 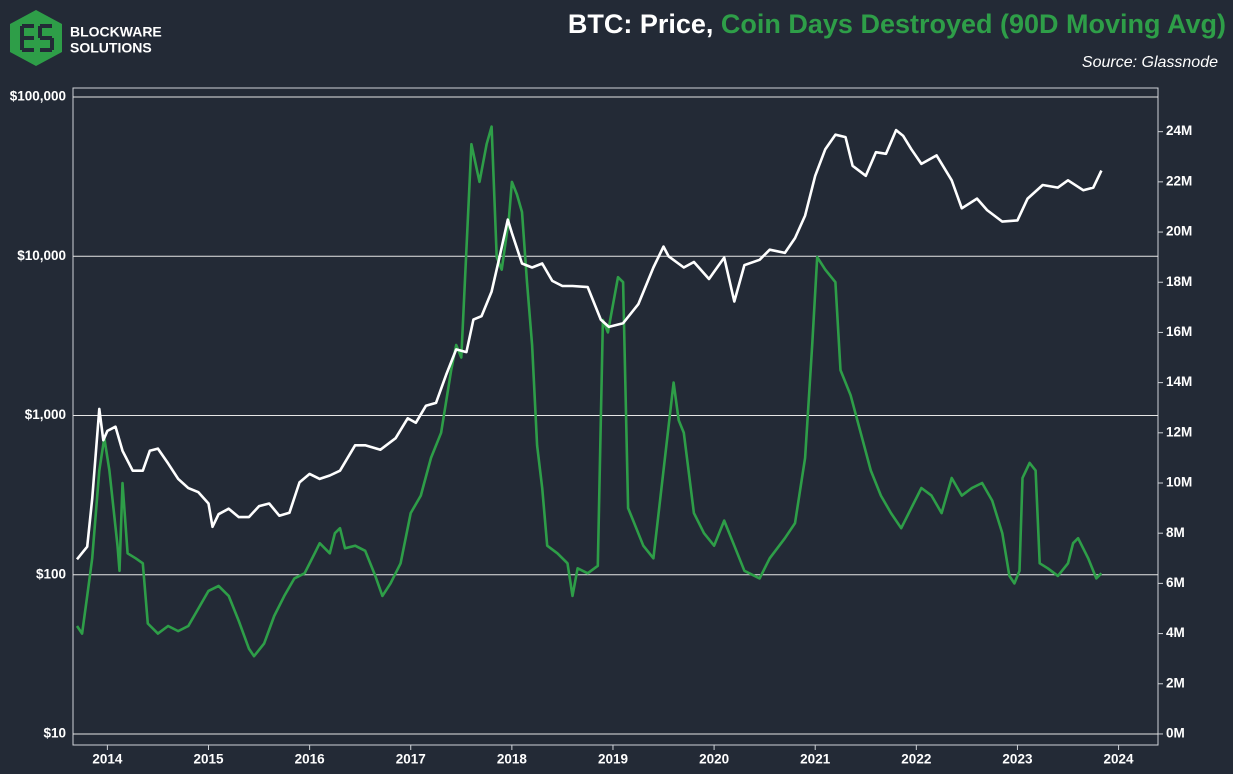 I want to click on y2-tick-label: 14M, so click(x=1179, y=381).